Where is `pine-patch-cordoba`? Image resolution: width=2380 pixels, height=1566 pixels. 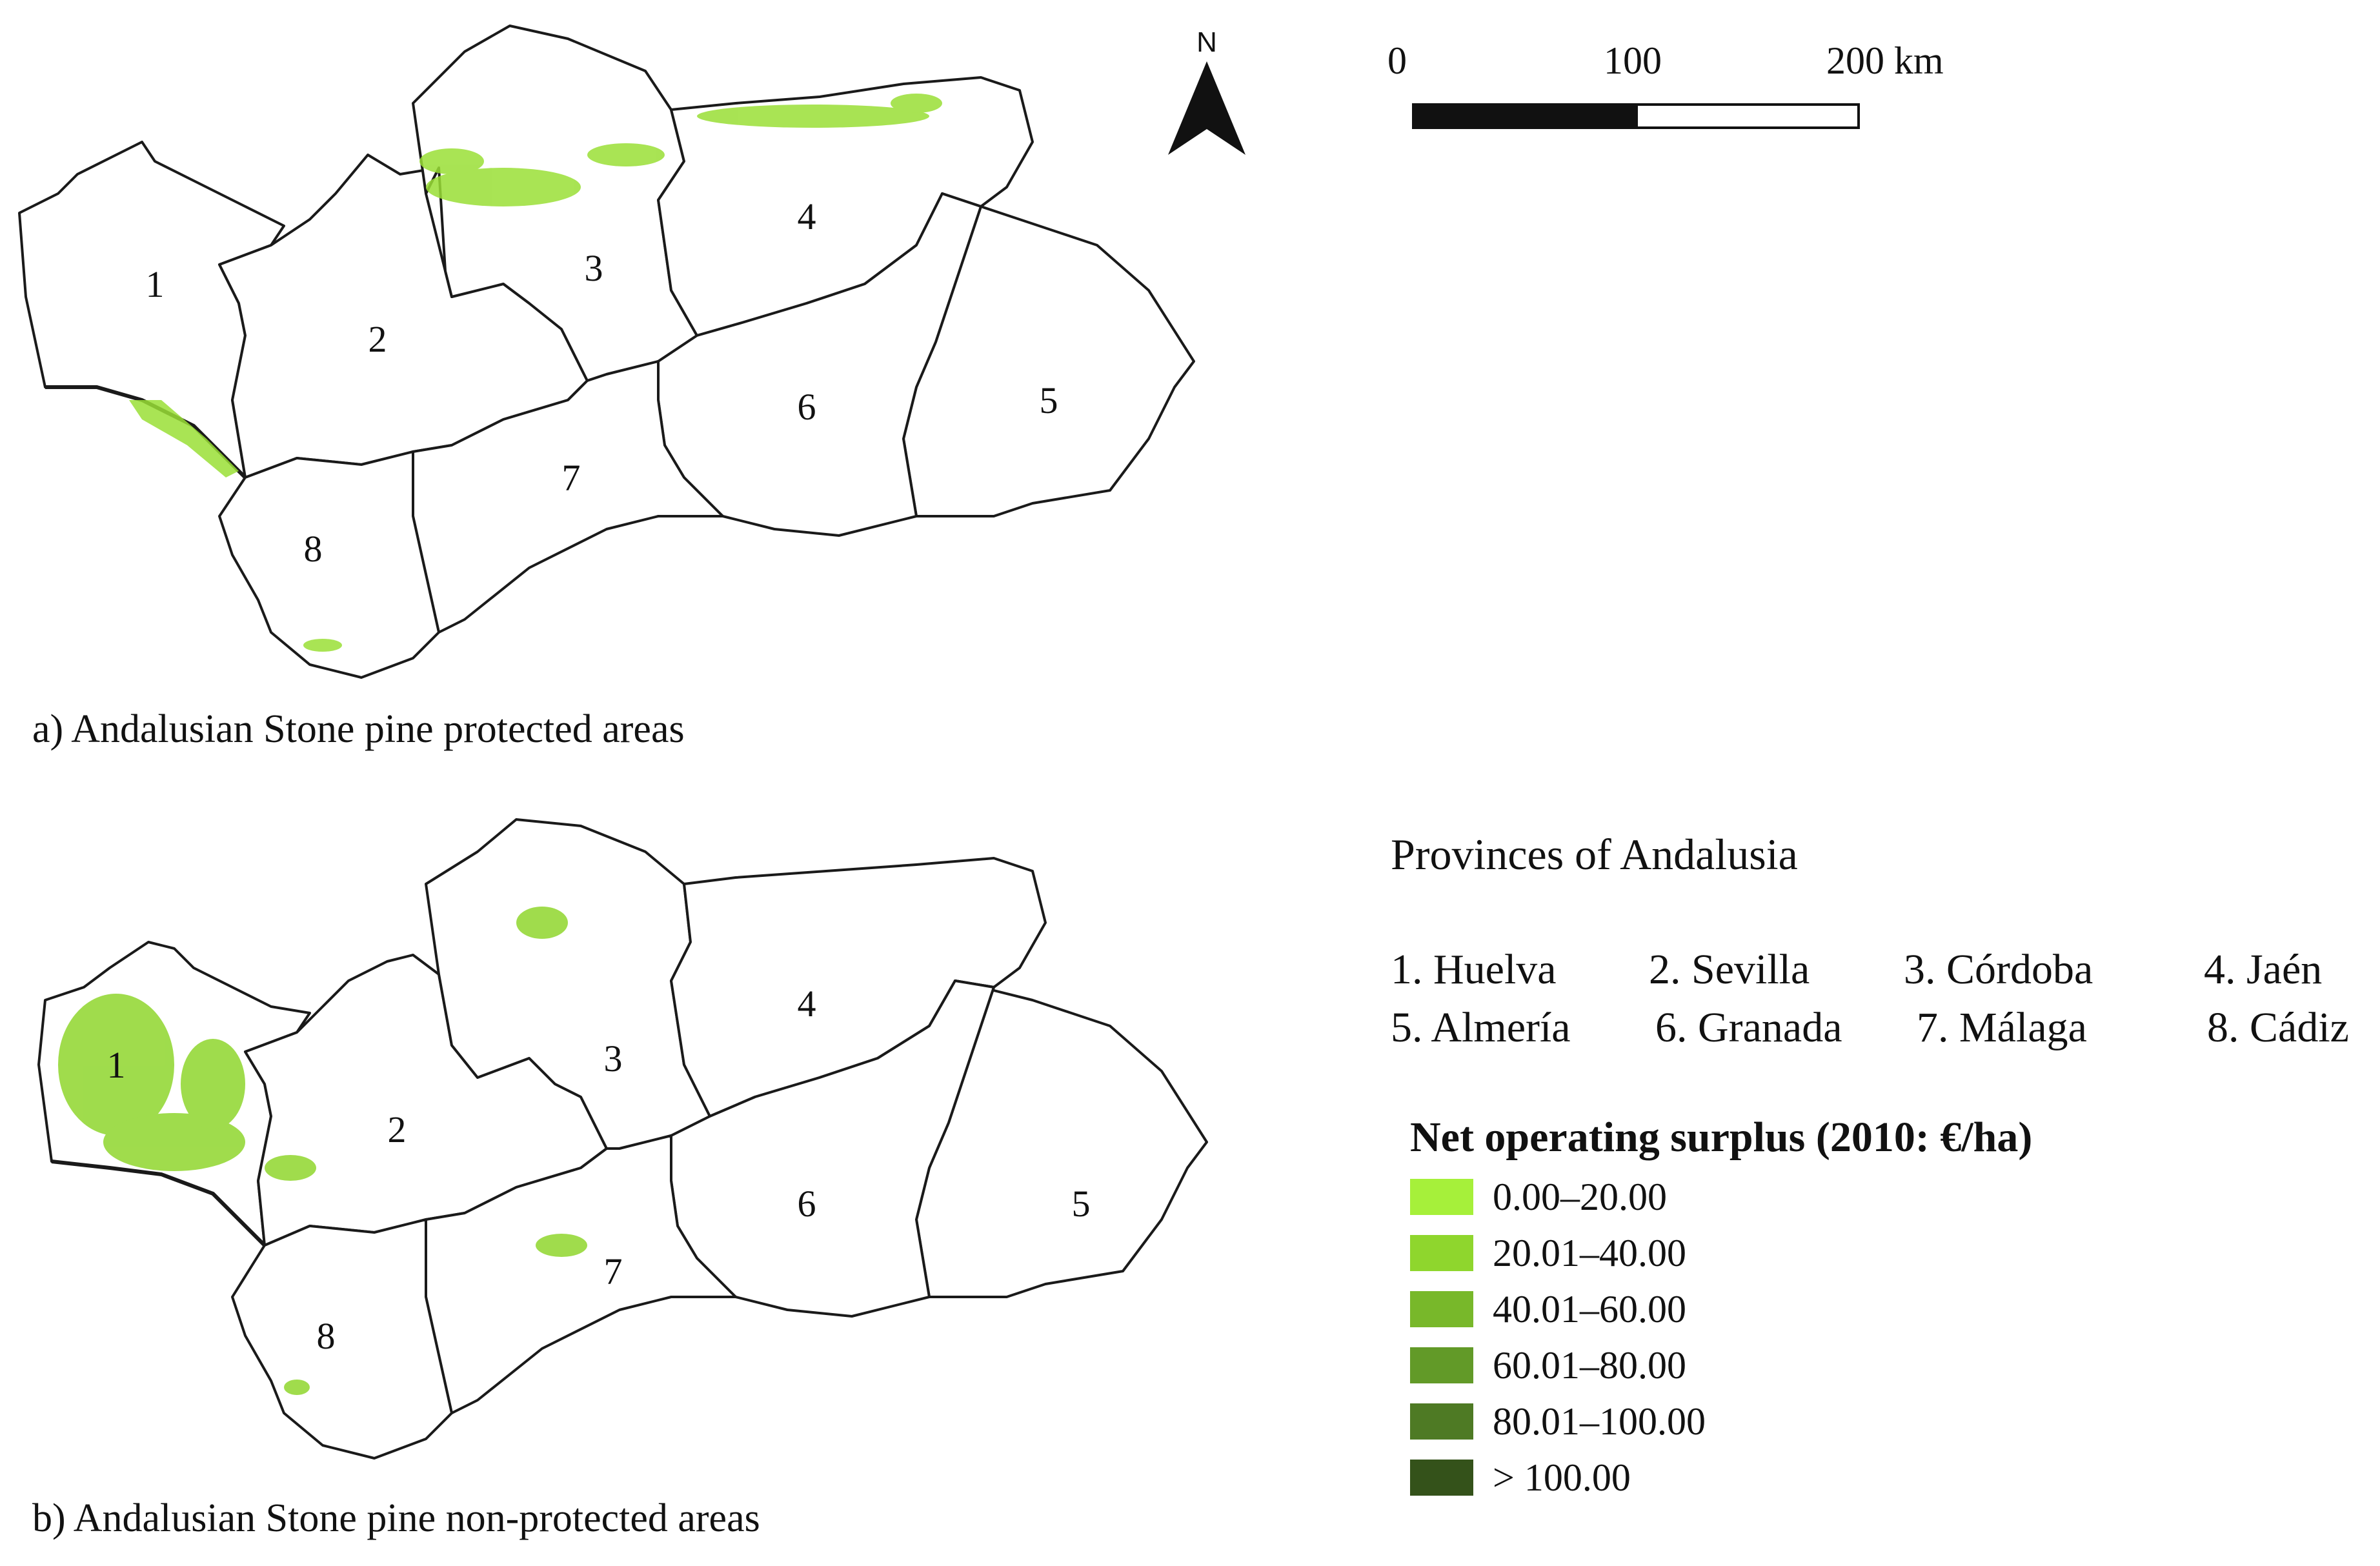 pine-patch-cordoba is located at coordinates (542, 923).